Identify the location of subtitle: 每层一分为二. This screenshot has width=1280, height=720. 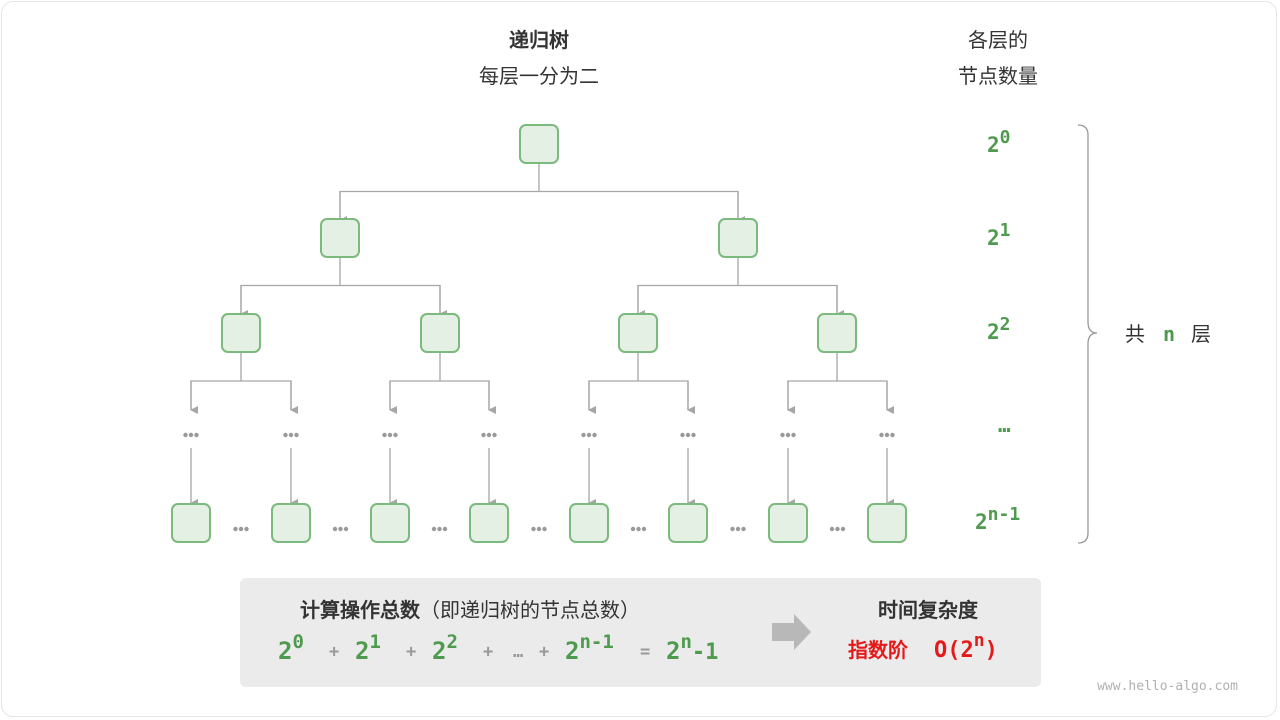
(539, 76).